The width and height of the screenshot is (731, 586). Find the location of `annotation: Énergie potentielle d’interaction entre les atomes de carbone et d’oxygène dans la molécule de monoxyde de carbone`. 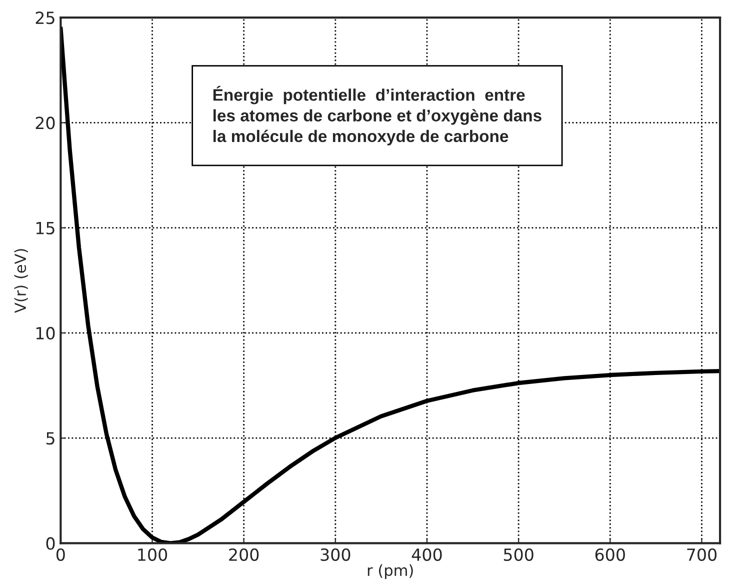

annotation: Énergie potentielle d’interaction entre les atomes de carbone et d’oxygène dans la molécule de monoxyde de carbone is located at coordinates (377, 116).